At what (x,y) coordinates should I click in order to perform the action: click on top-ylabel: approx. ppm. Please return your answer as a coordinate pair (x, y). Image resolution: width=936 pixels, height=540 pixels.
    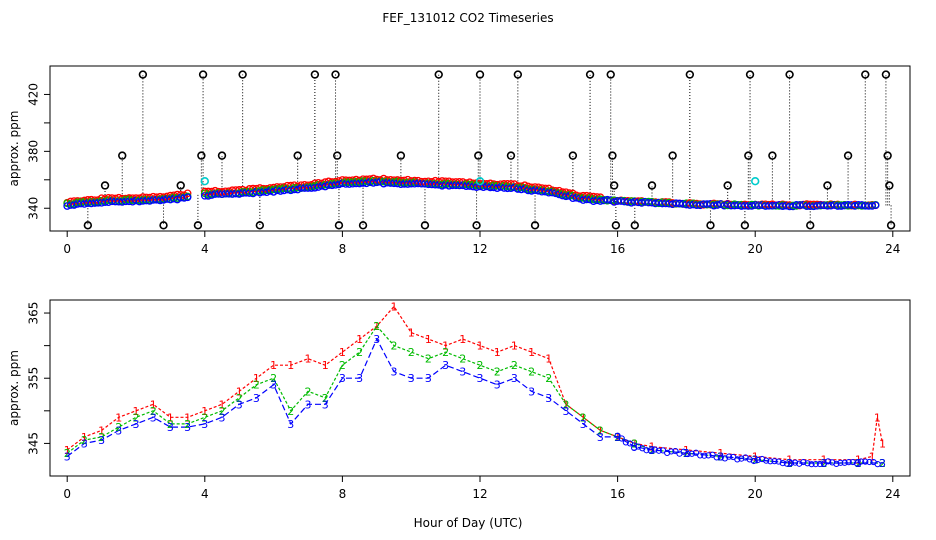
    Looking at the image, I should click on (14, 149).